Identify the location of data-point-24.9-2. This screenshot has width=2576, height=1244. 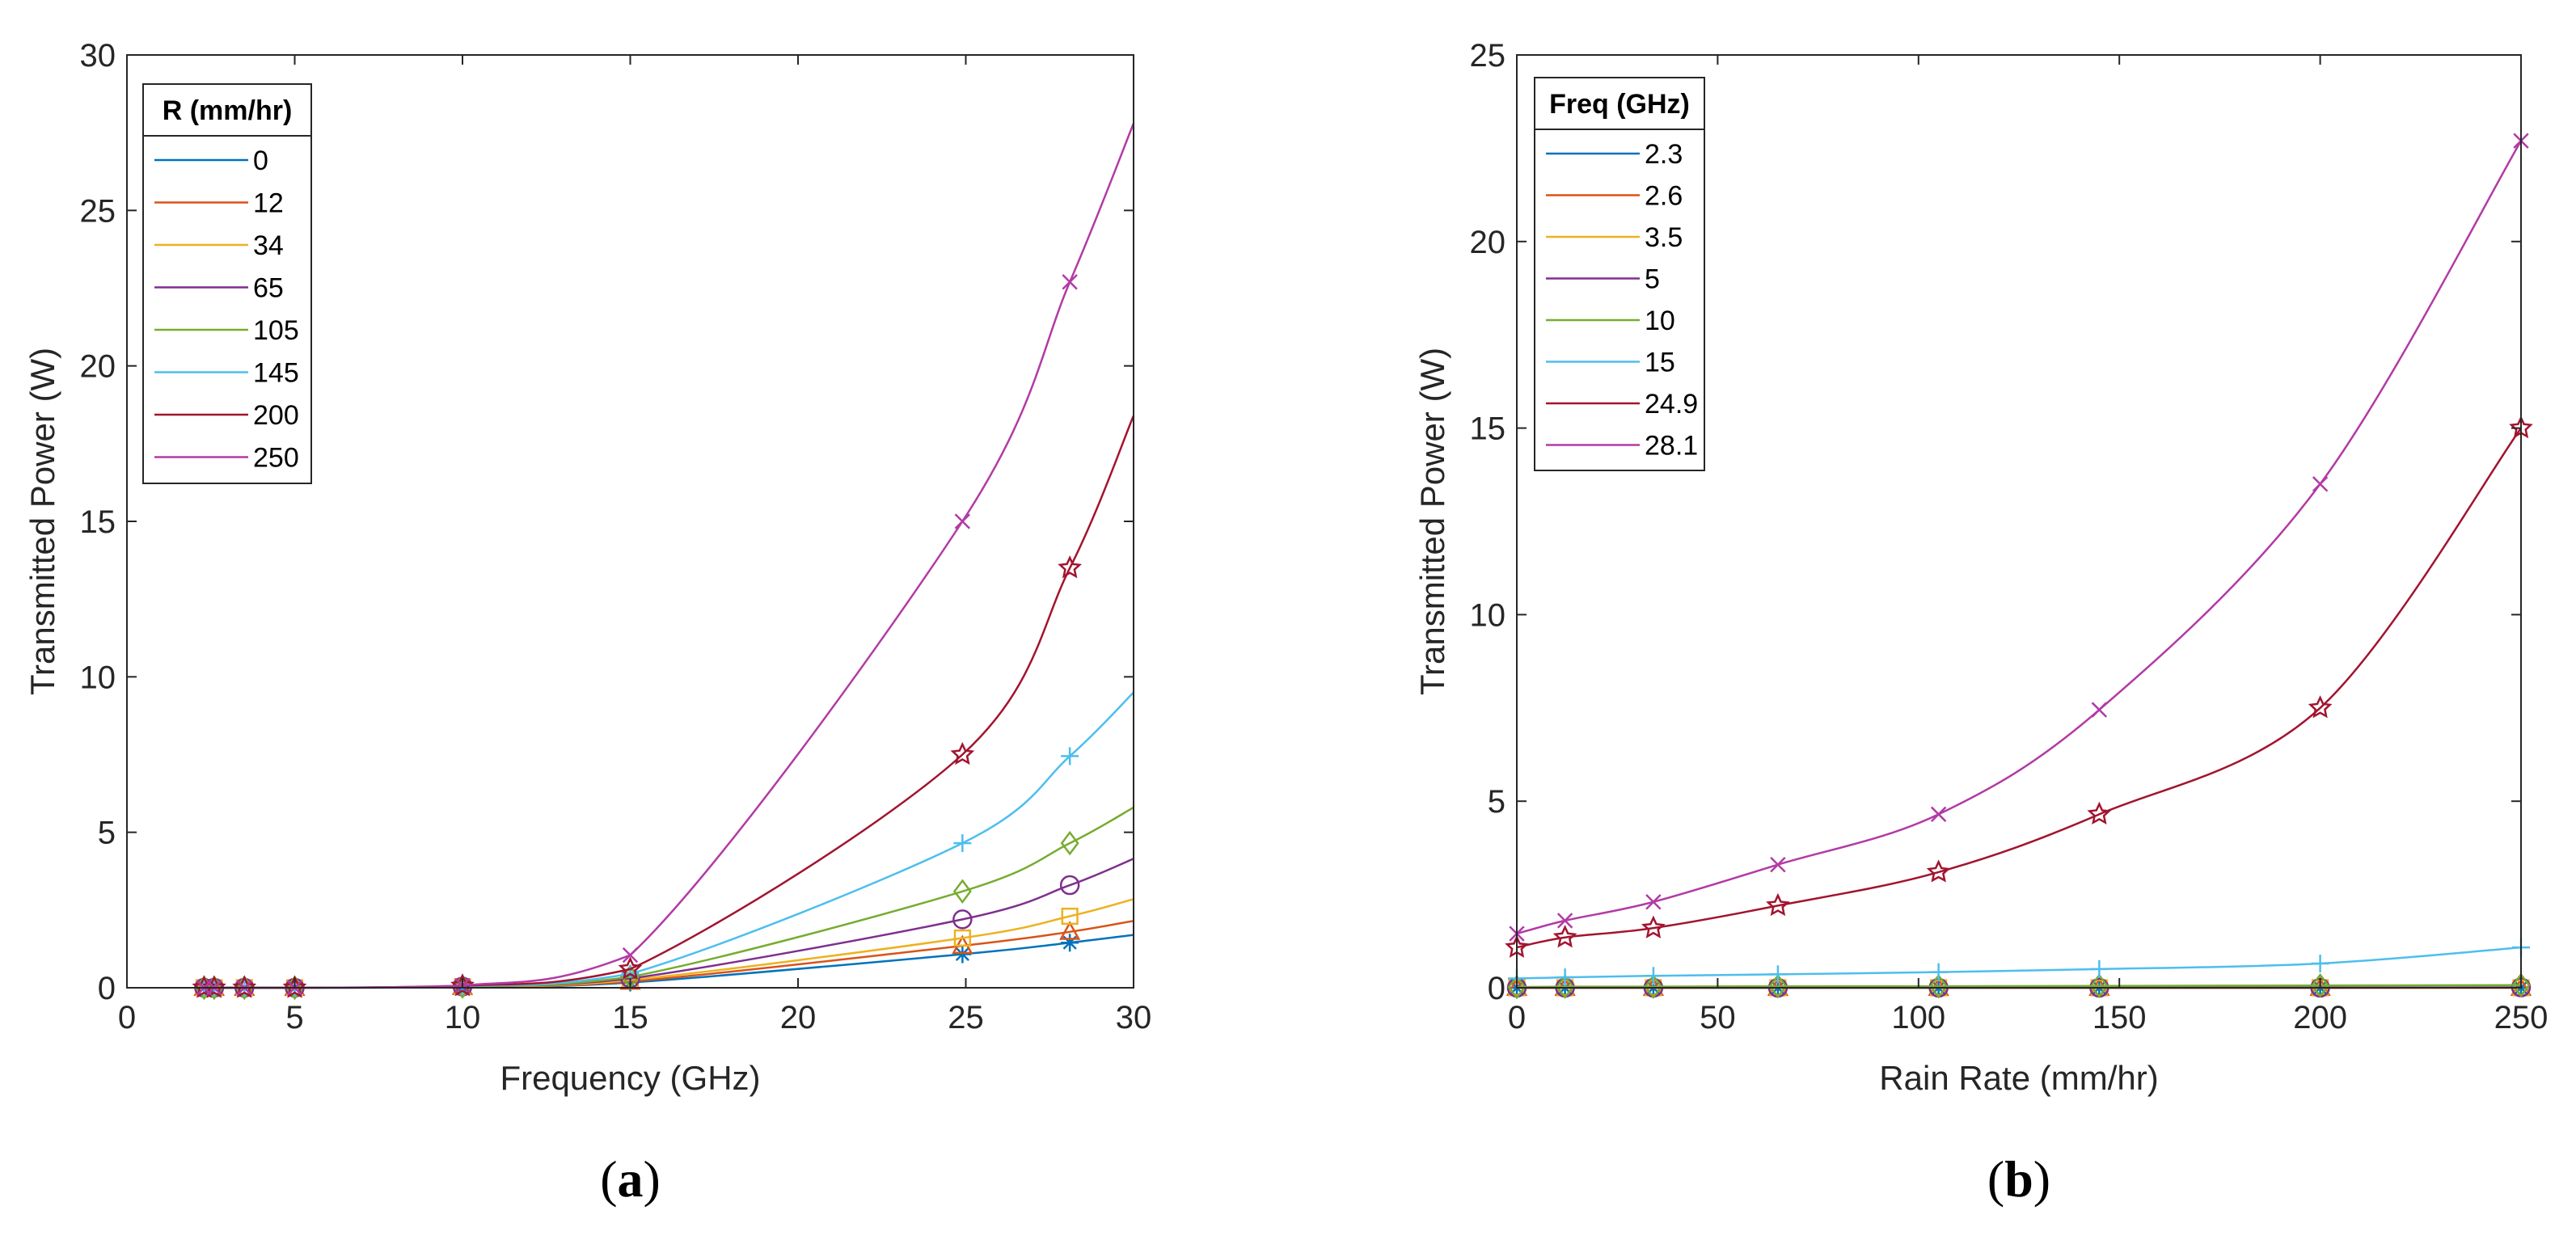
(1653, 926).